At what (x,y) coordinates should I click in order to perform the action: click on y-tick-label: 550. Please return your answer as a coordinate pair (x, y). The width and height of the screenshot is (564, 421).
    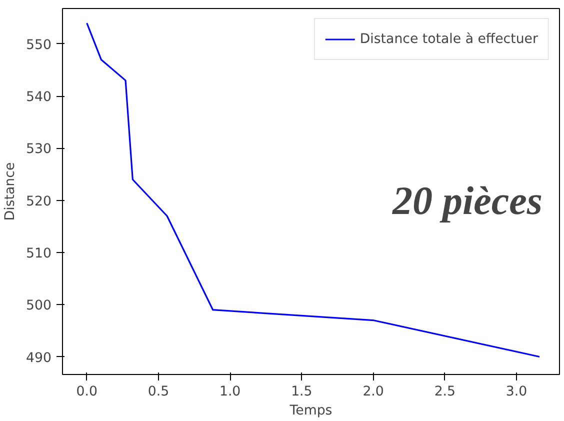
    Looking at the image, I should click on (39, 45).